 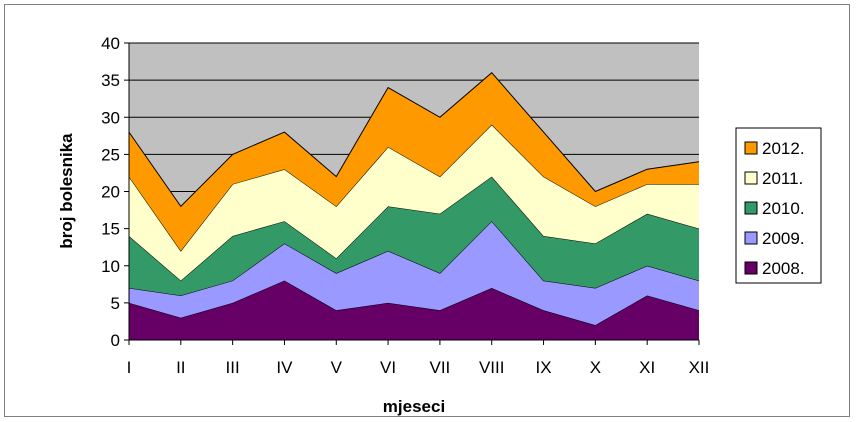 What do you see at coordinates (492, 367) in the screenshot?
I see `x-tick-label: VIII` at bounding box center [492, 367].